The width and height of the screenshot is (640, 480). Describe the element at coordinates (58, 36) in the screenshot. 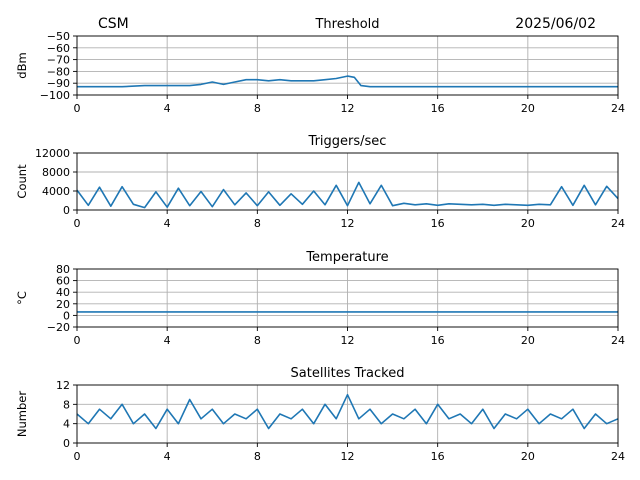

I see `y-tick-label: −50` at that location.